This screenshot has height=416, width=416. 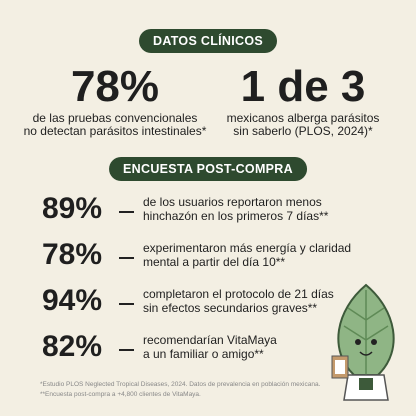 I want to click on stat-value: 1 de 3, so click(x=303, y=86).